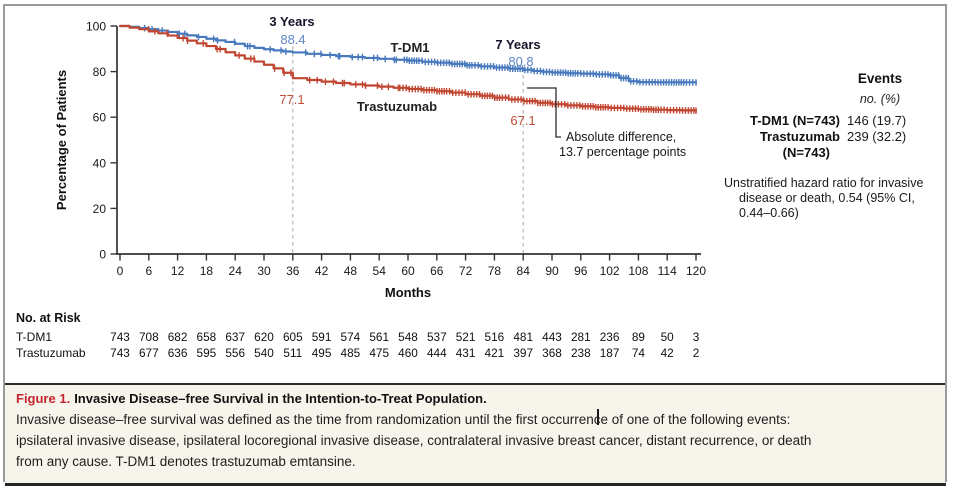 Image resolution: width=954 pixels, height=488 pixels. What do you see at coordinates (522, 120) in the screenshot?
I see `milestone-7y-trastuzumab-value: 67.1` at bounding box center [522, 120].